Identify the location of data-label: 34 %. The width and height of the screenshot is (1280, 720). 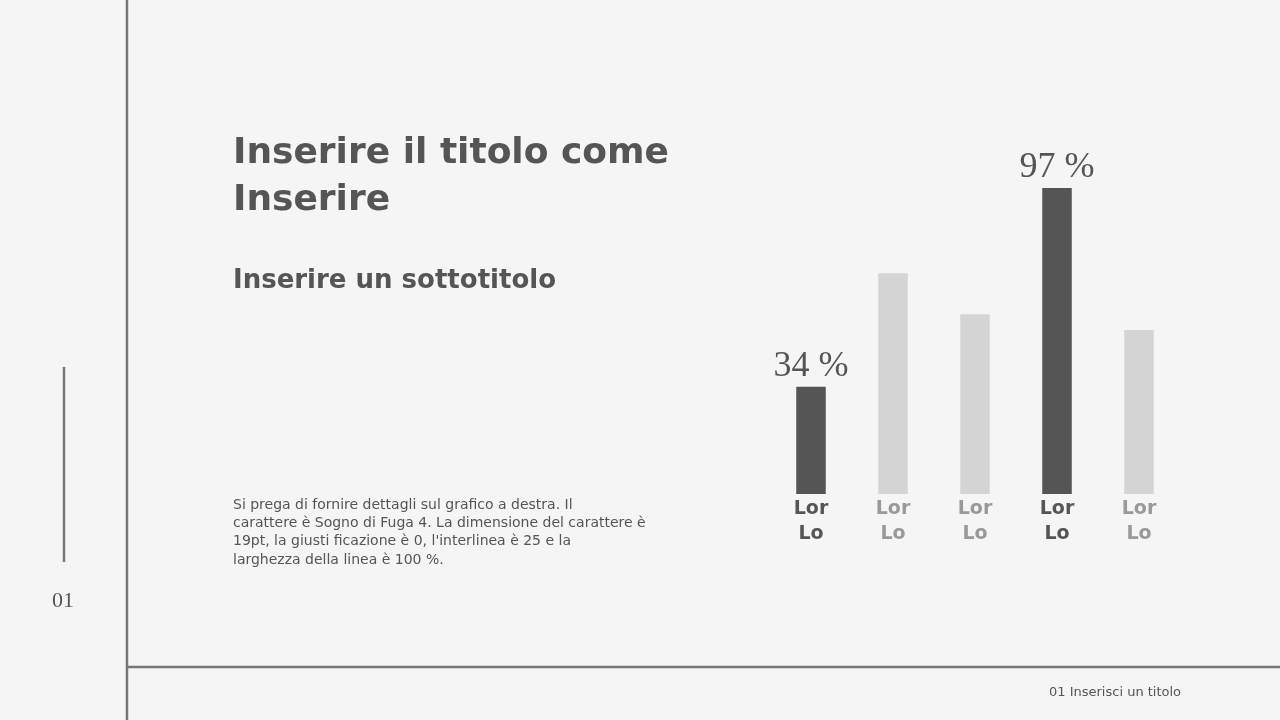
(811, 363).